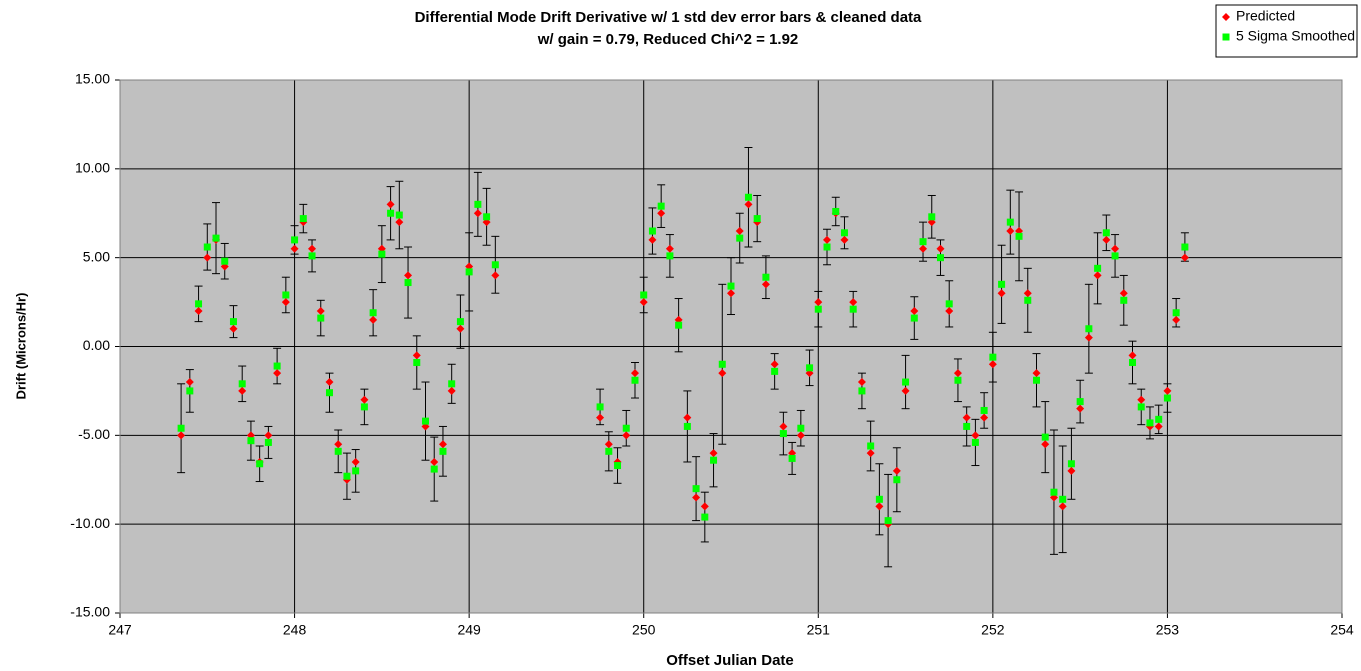 This screenshot has height=671, width=1361. Describe the element at coordinates (94, 434) in the screenshot. I see `y-tick-label: -5.00` at that location.